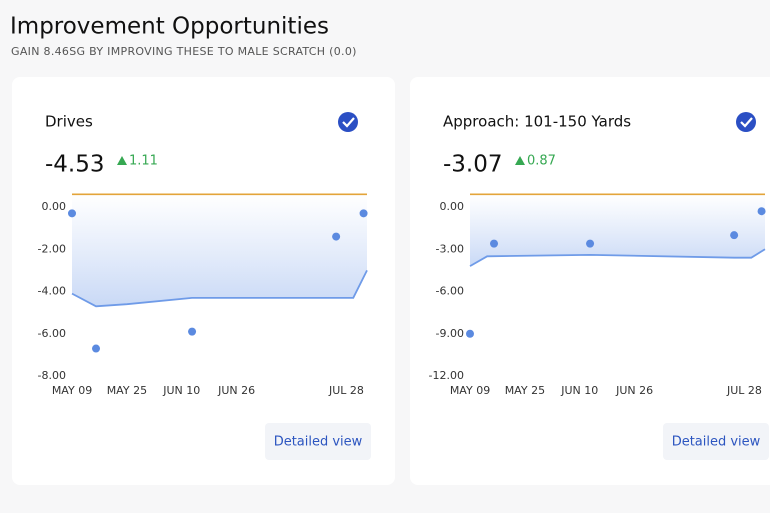 This screenshot has height=513, width=770. What do you see at coordinates (450, 248) in the screenshot?
I see `y-tick-label: -3.00` at bounding box center [450, 248].